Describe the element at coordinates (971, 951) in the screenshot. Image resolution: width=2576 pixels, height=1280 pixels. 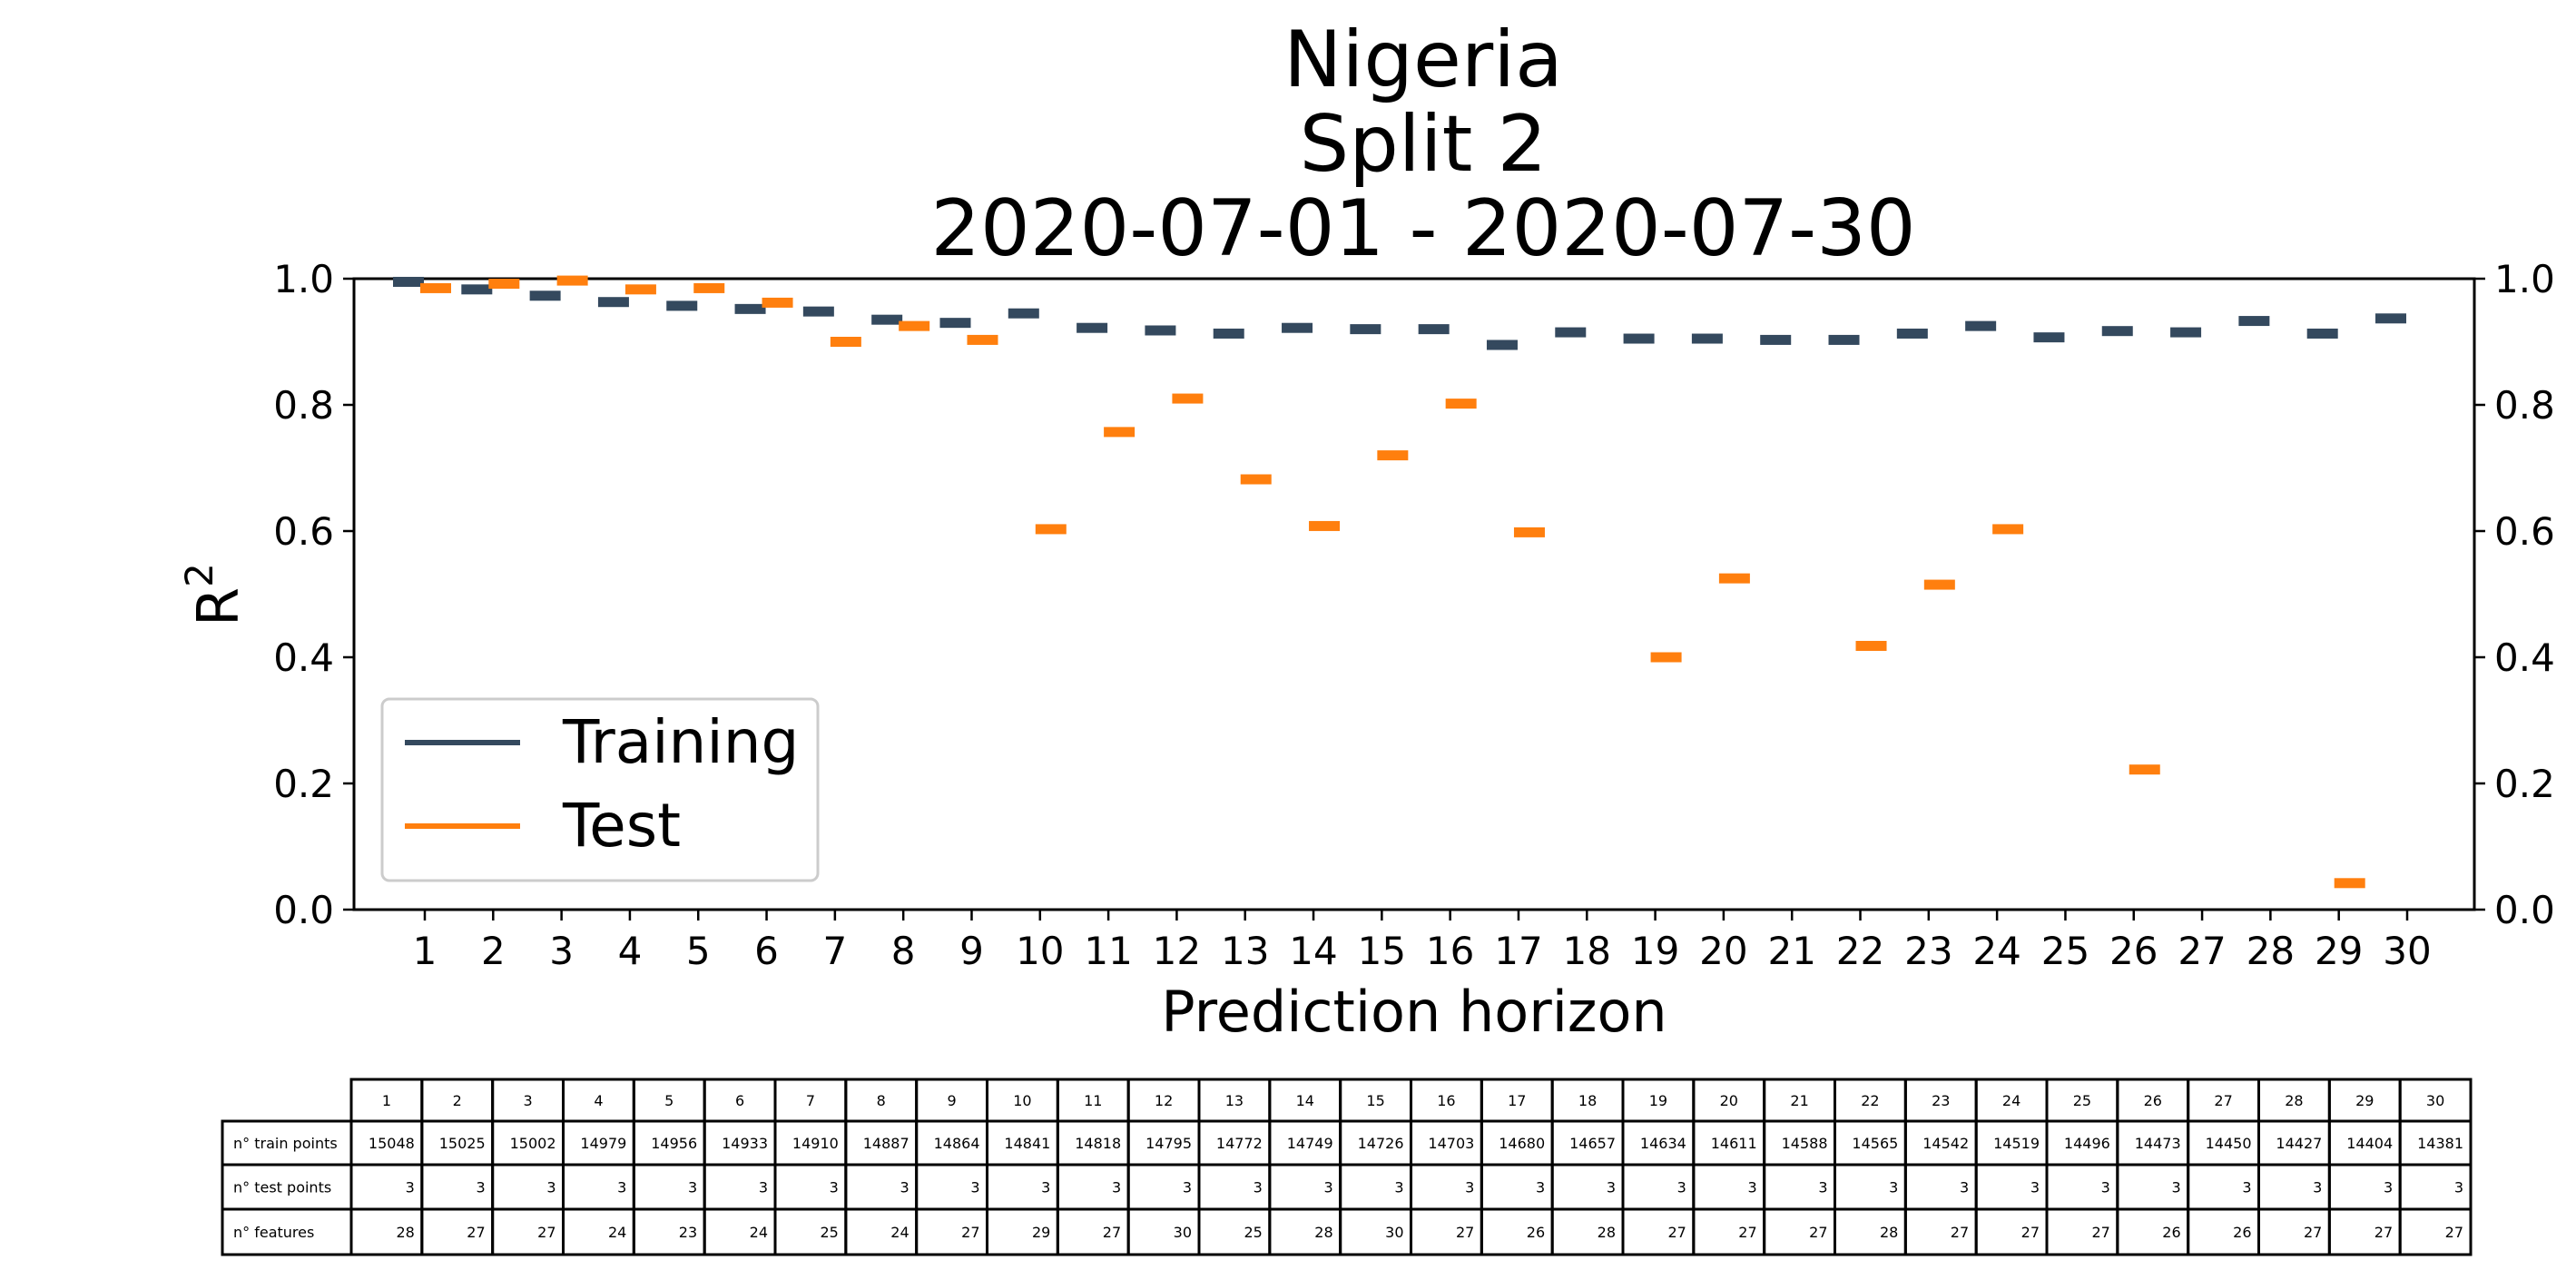
I see `x-tick-label: 9` at that location.